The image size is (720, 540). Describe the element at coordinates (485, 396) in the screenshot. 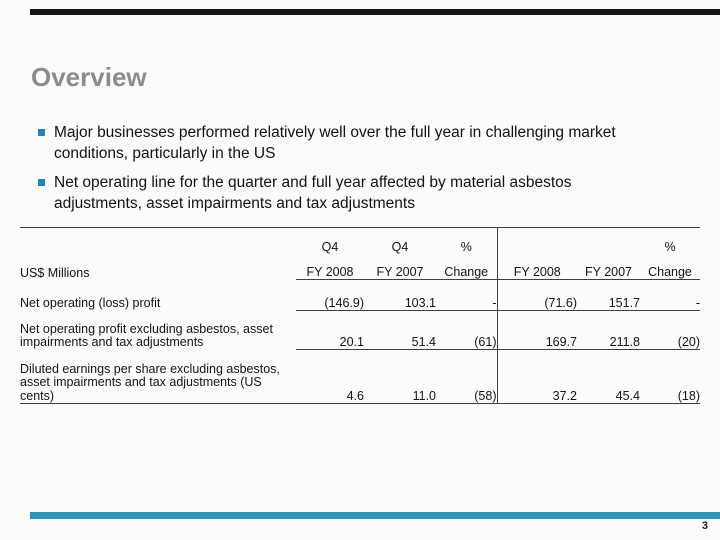

I see `value-cell: (58)` at that location.